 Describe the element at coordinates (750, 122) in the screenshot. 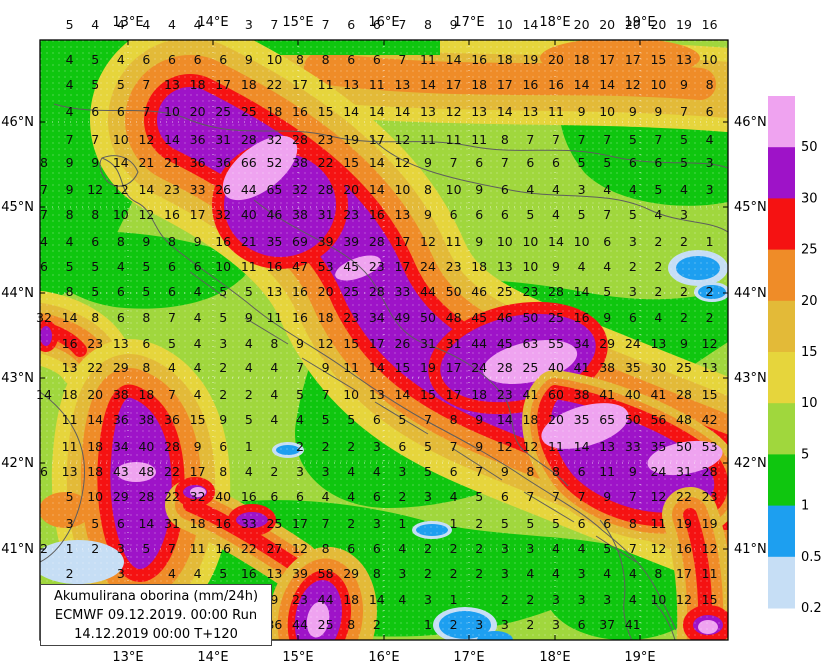

I see `lat-label-right: 46°N` at that location.